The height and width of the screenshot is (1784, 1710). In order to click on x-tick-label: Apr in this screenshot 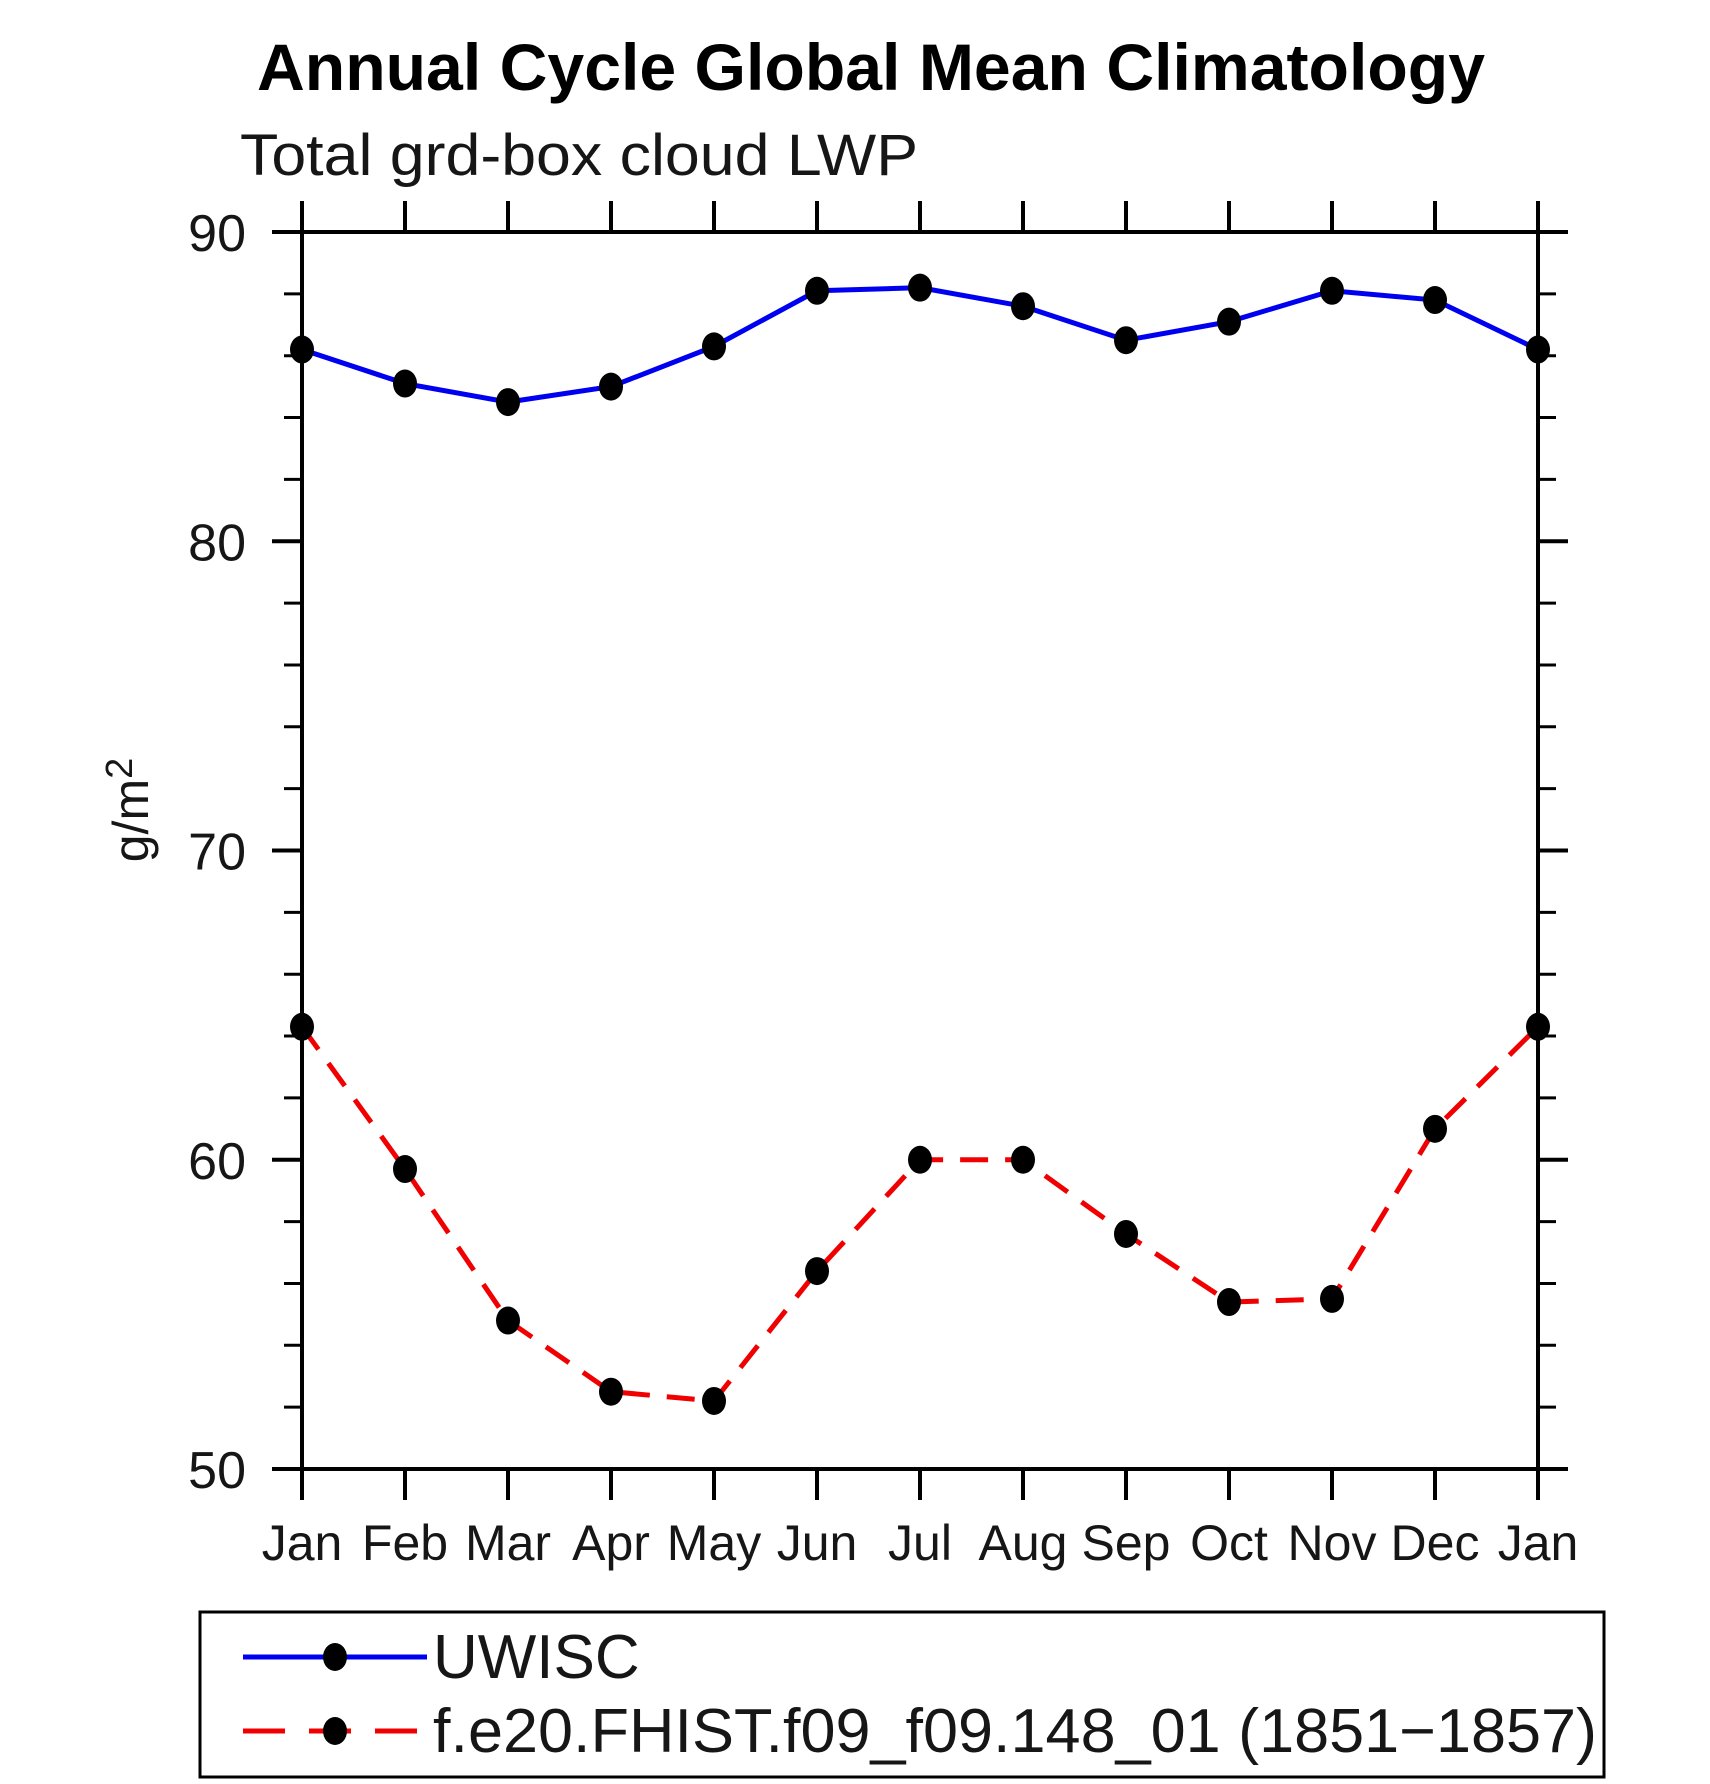, I will do `click(611, 1543)`.